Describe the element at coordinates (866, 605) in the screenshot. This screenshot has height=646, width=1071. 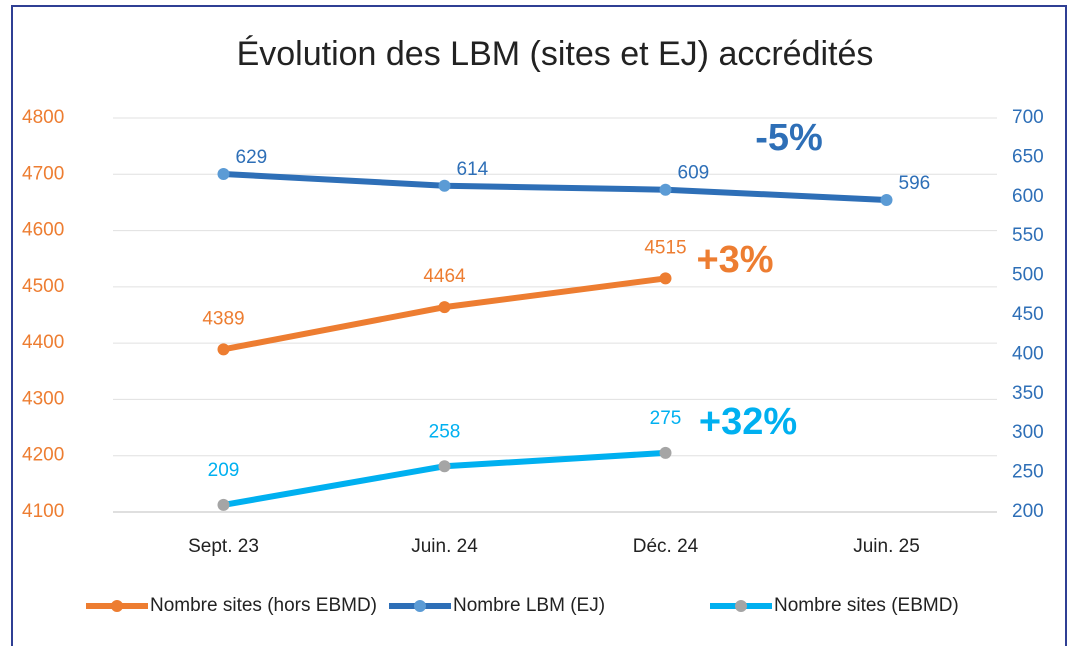
I see `legend-label: Nombre sites (EBMD)` at that location.